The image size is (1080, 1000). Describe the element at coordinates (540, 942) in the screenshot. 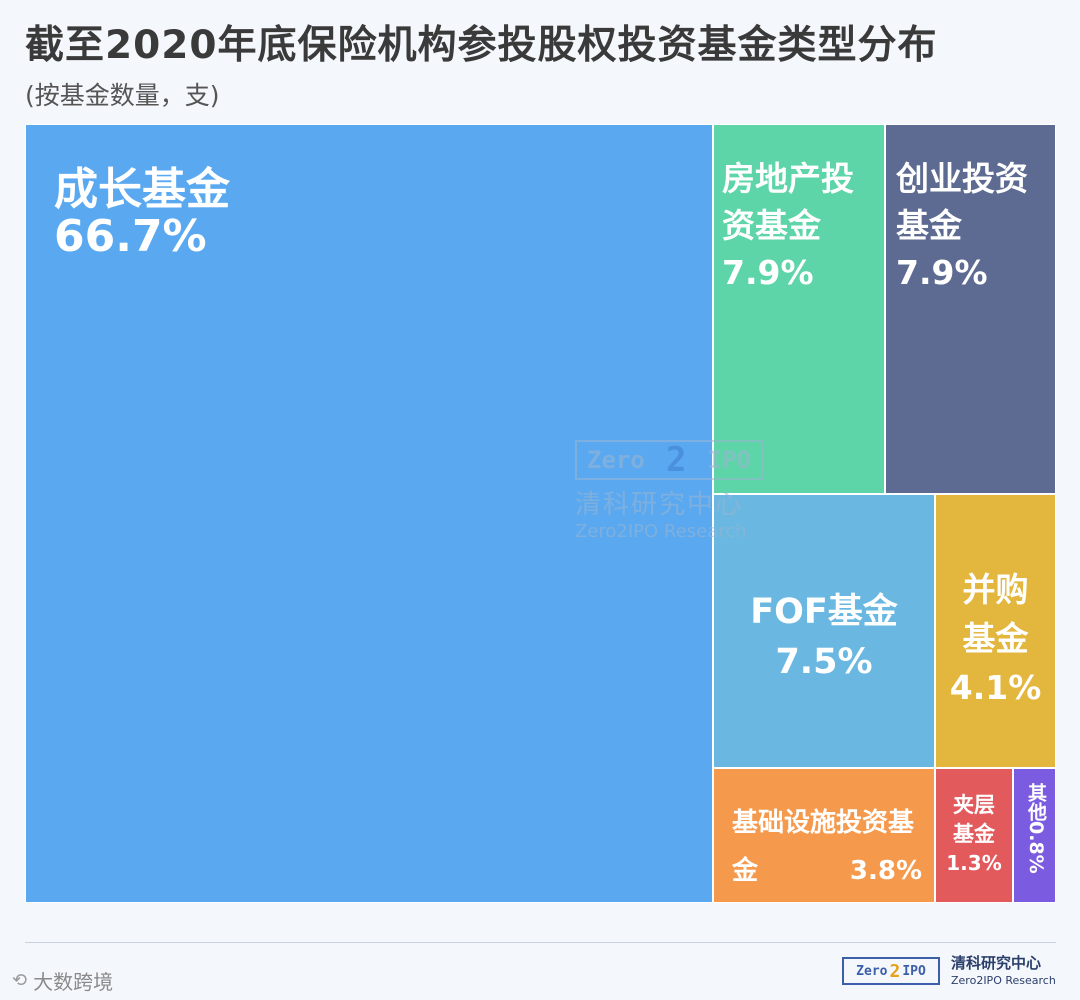

I see `footer-divider` at that location.